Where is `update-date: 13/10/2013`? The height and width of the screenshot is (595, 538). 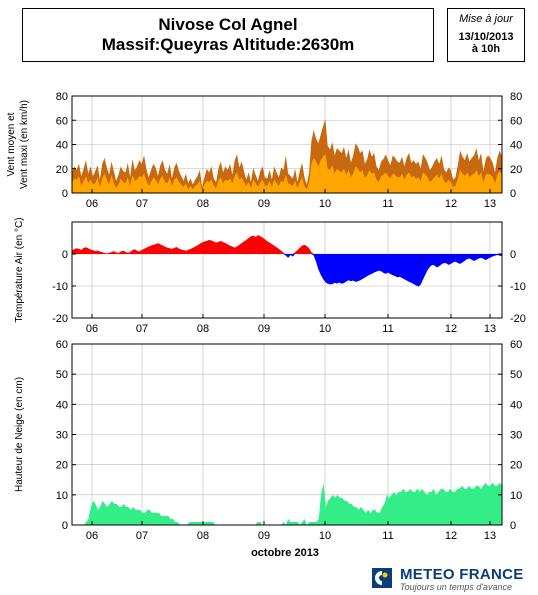
update-date: 13/10/2013 is located at coordinates (486, 37).